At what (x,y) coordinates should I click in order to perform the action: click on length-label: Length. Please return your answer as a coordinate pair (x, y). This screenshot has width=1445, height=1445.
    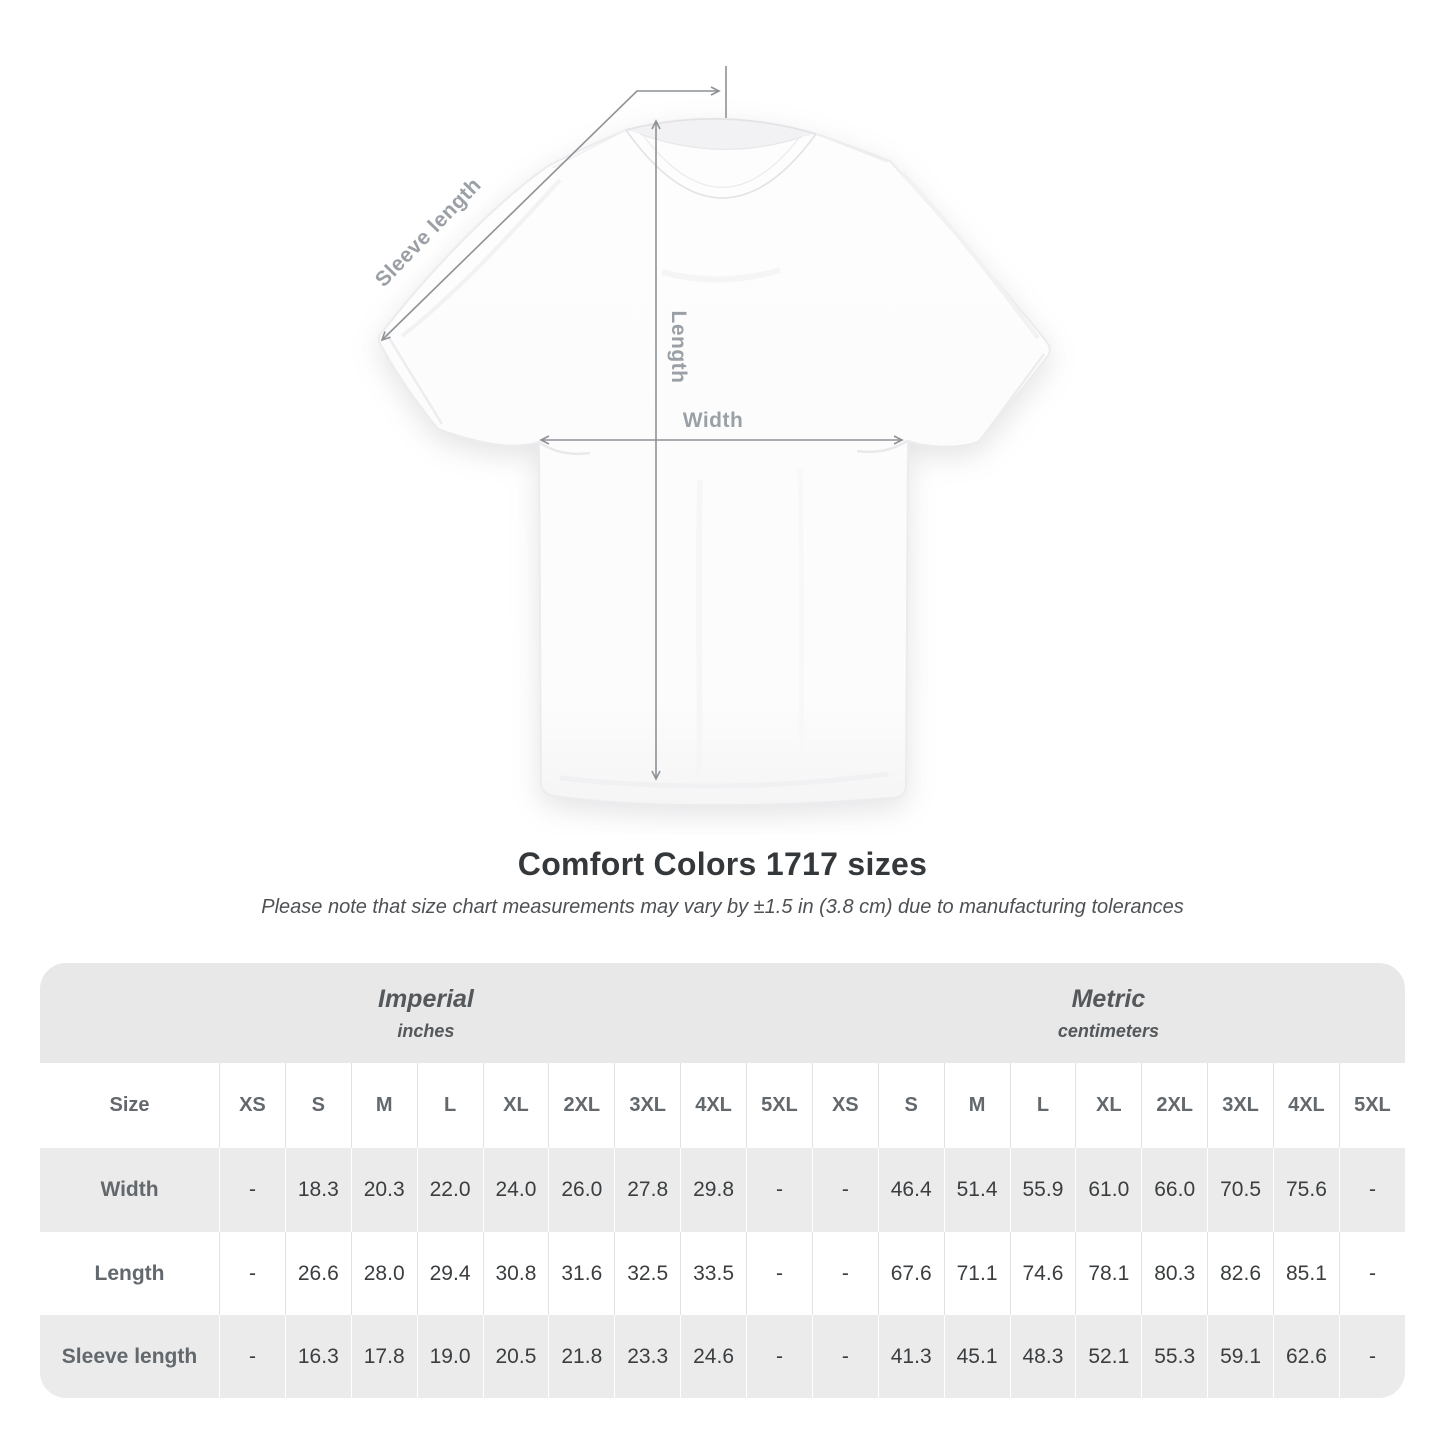
    Looking at the image, I should click on (678, 347).